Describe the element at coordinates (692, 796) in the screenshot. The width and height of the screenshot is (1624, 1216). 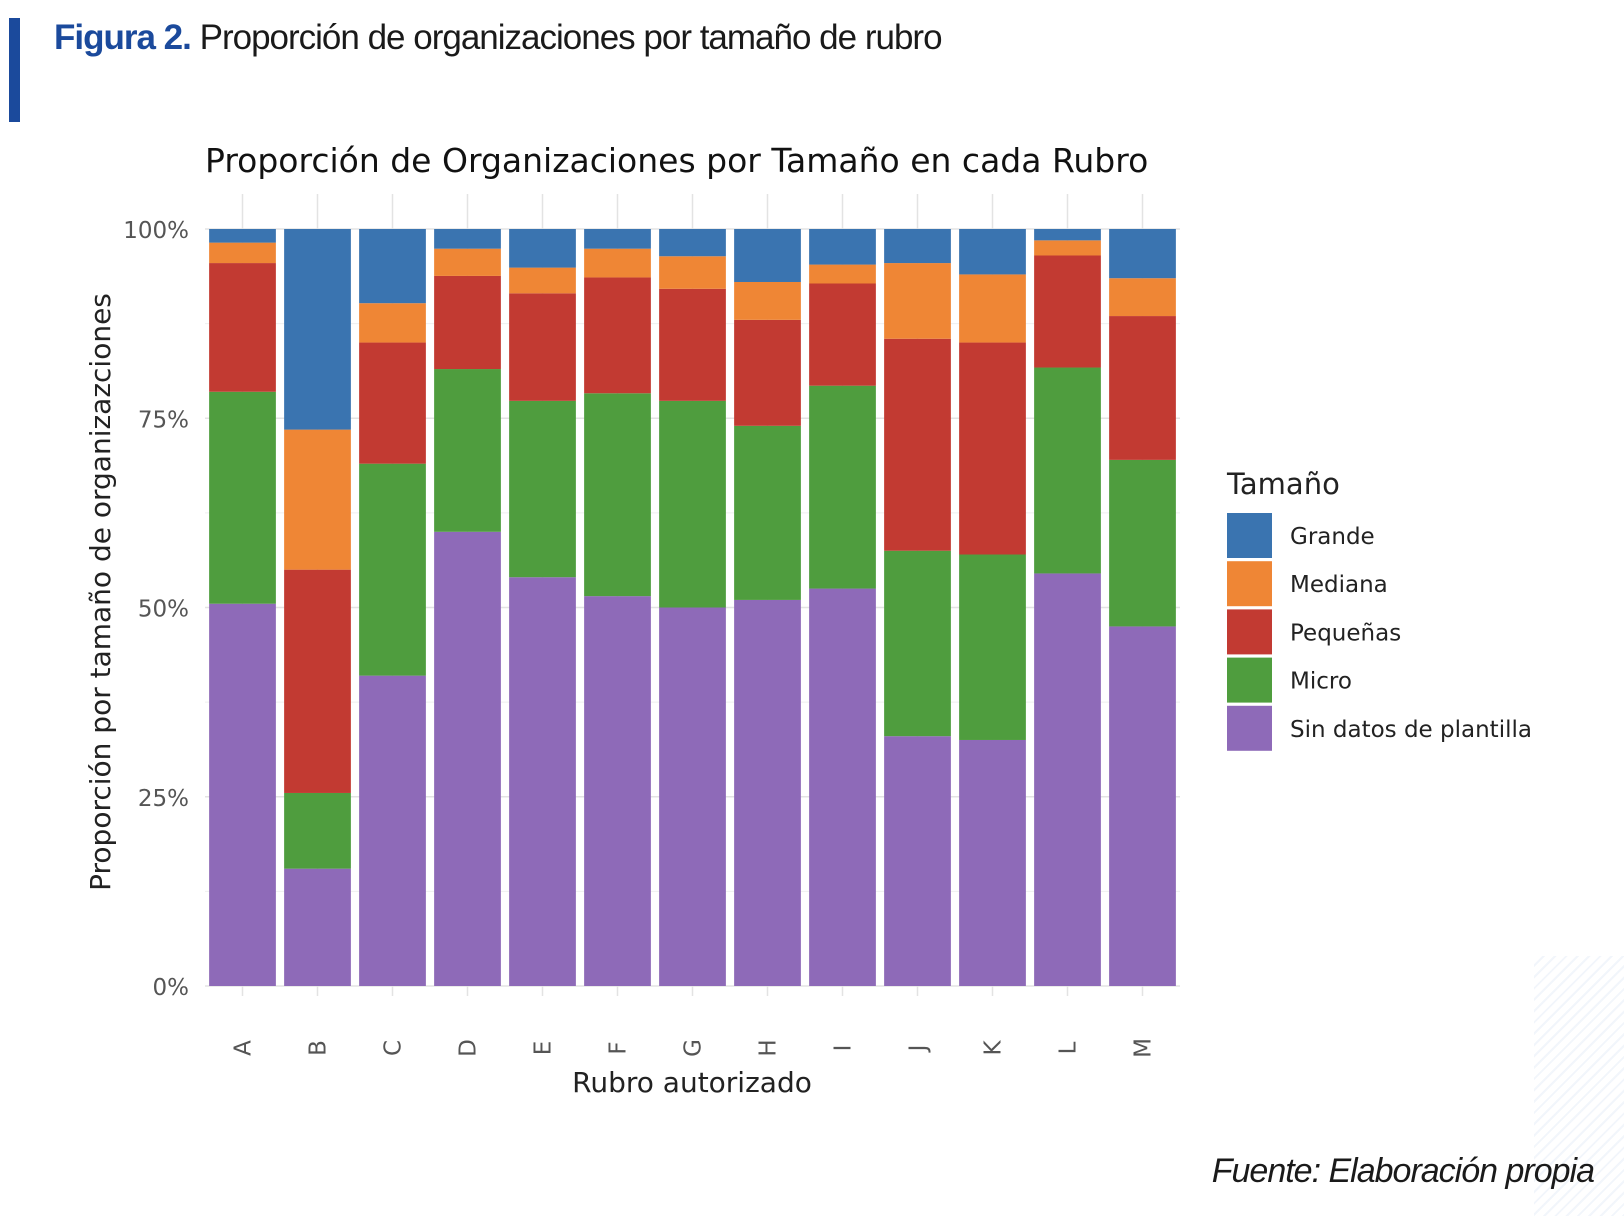
I see `bar-g-sin-datos-de-plantilla` at that location.